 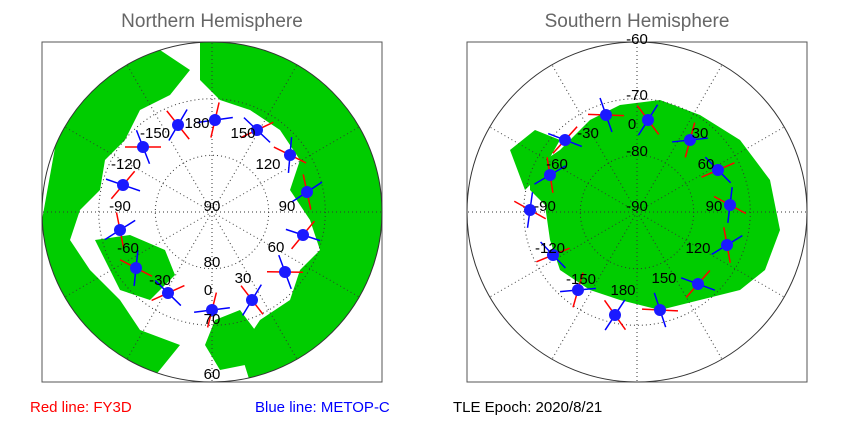 I want to click on latitude-label: 70, so click(x=212, y=319).